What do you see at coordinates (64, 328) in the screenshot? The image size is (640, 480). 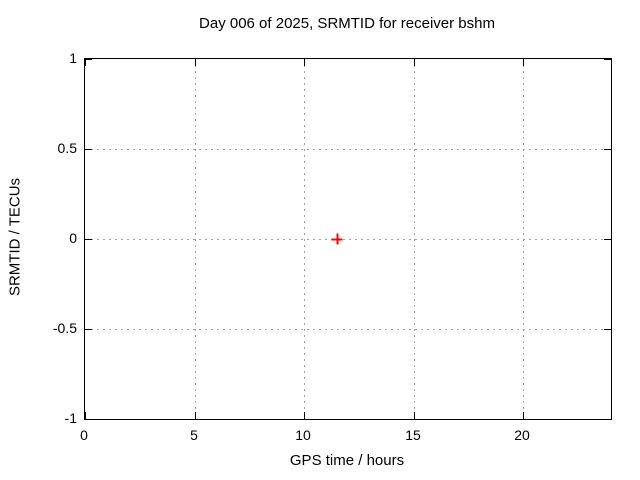 I see `y-tick-label: -0.5` at bounding box center [64, 328].